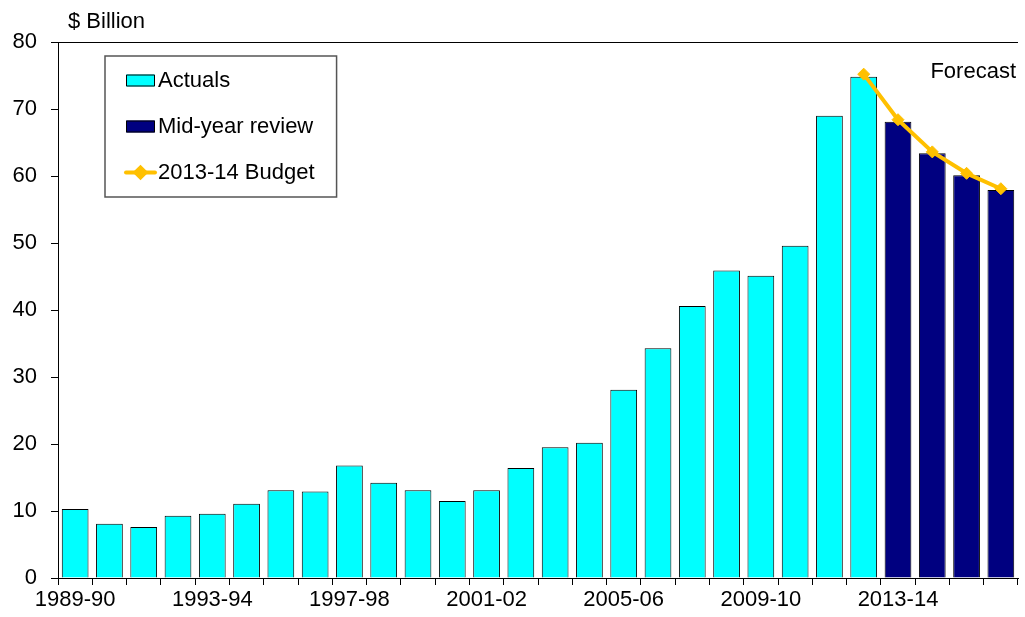 The height and width of the screenshot is (617, 1025). Describe the element at coordinates (624, 599) in the screenshot. I see `x-tick-label: 2005-06` at that location.